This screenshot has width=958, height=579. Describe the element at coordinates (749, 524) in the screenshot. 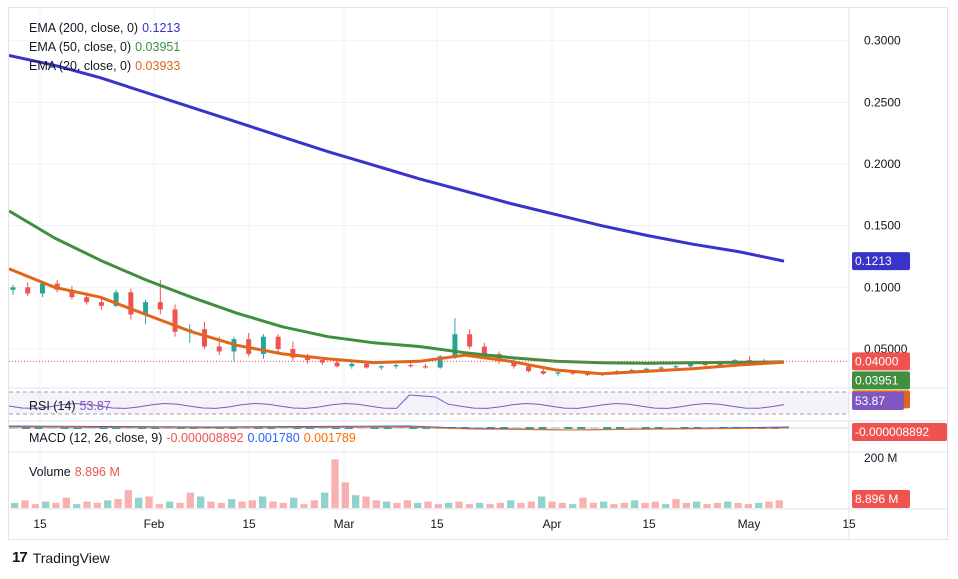

I see `time-tick-label: May` at that location.